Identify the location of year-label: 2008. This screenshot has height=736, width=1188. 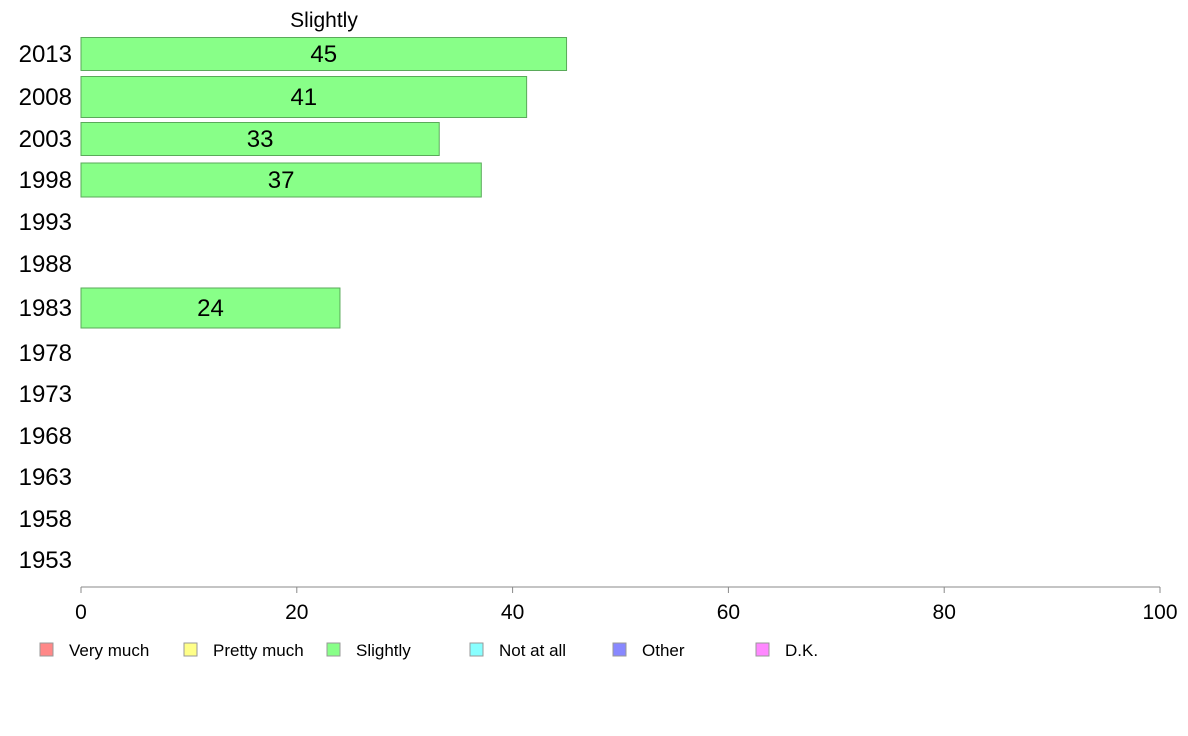
(45, 97).